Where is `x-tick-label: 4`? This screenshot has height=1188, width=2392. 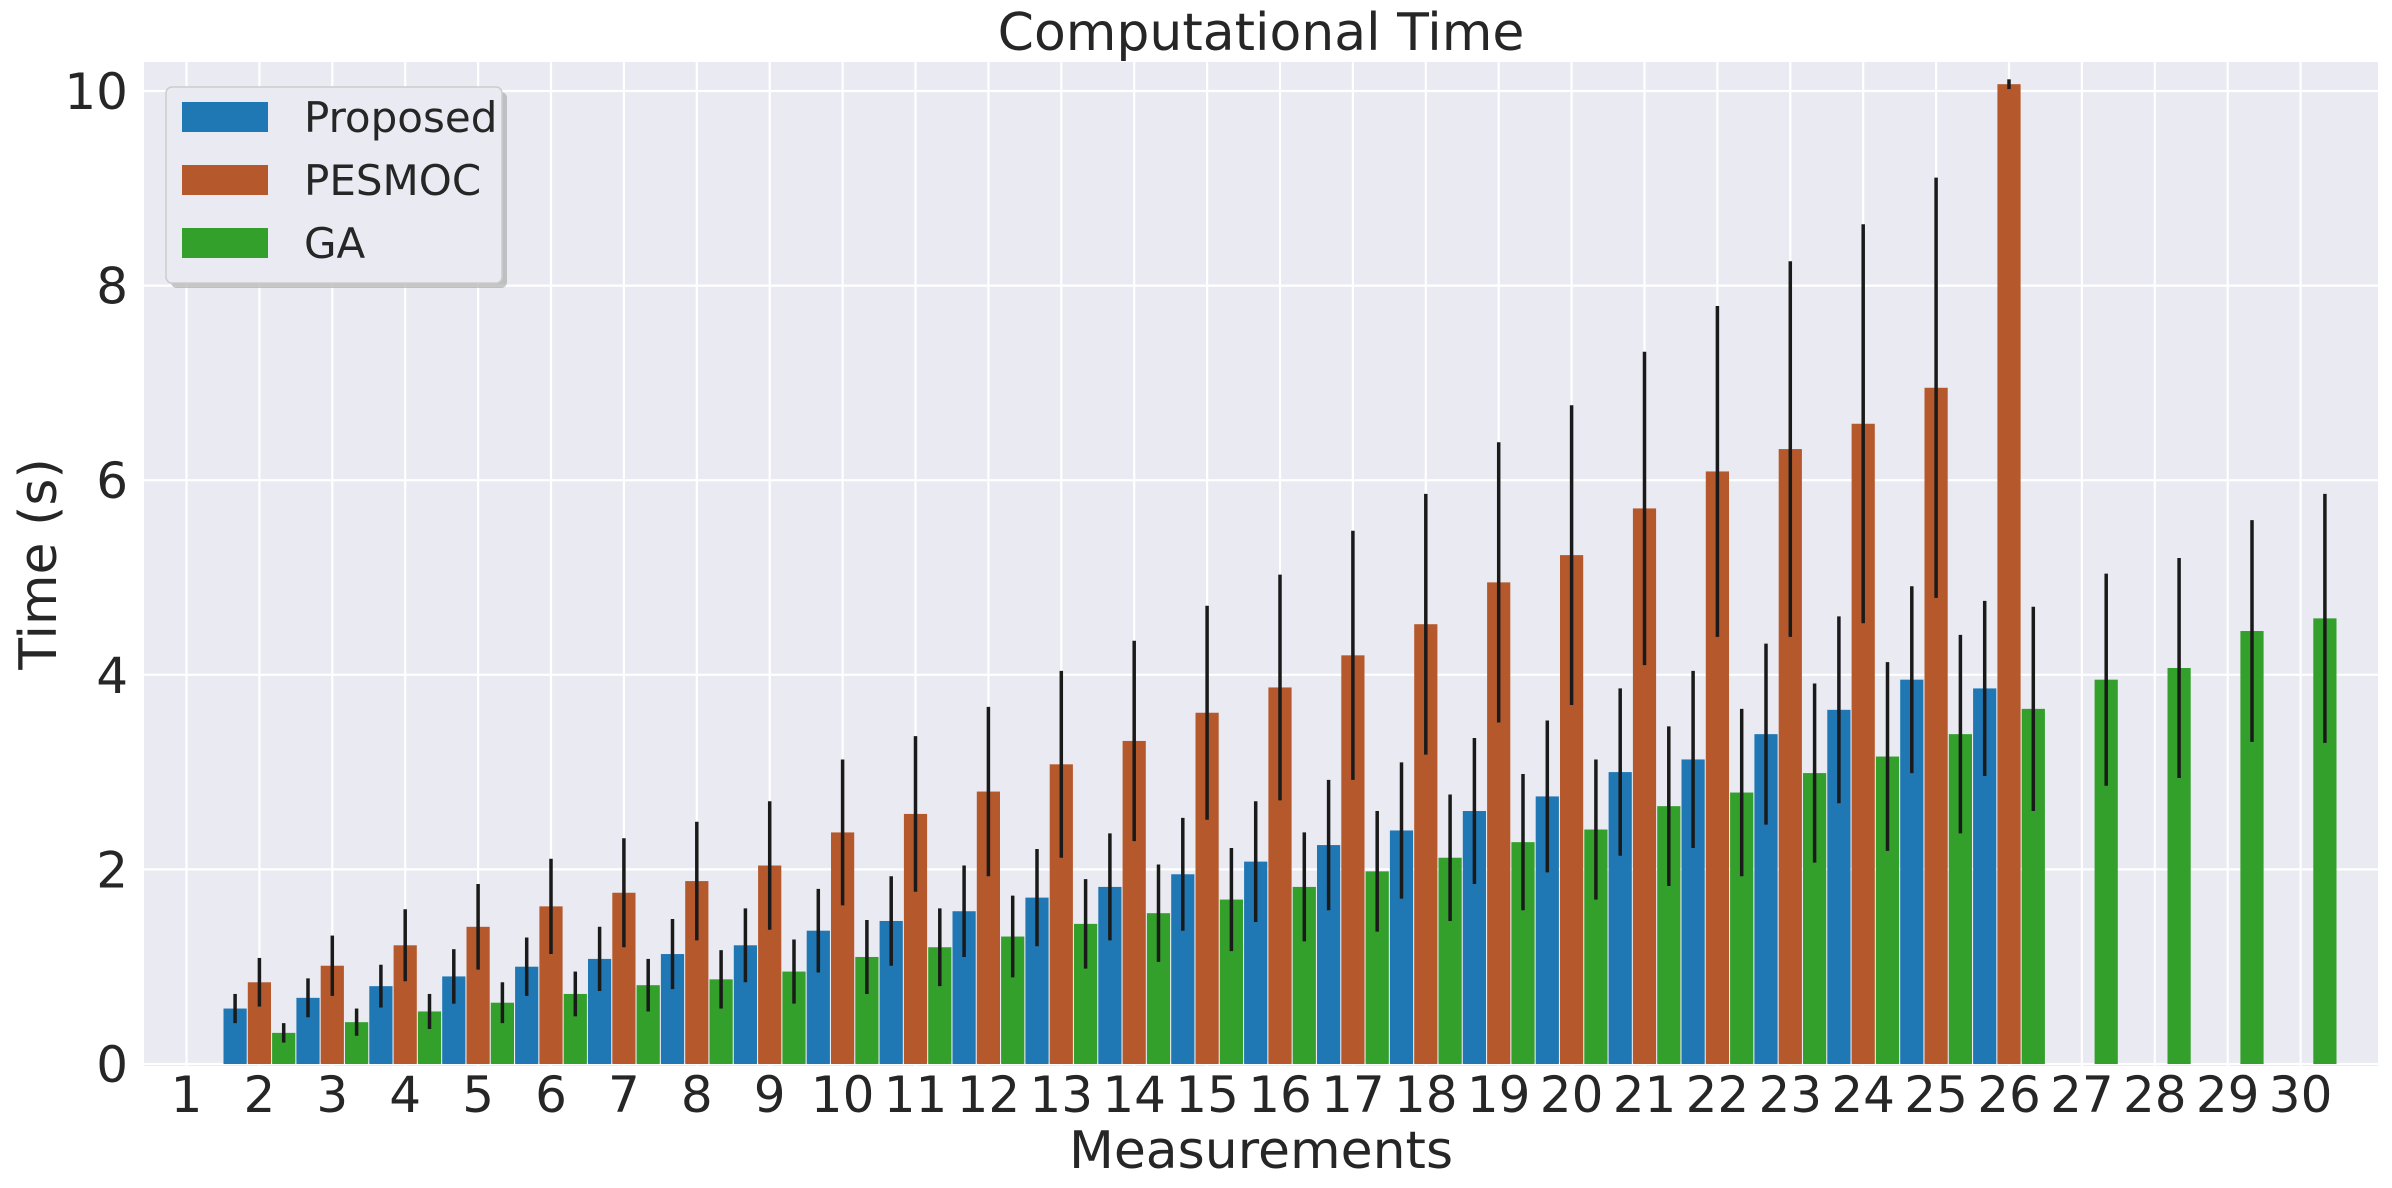 x-tick-label: 4 is located at coordinates (405, 1095).